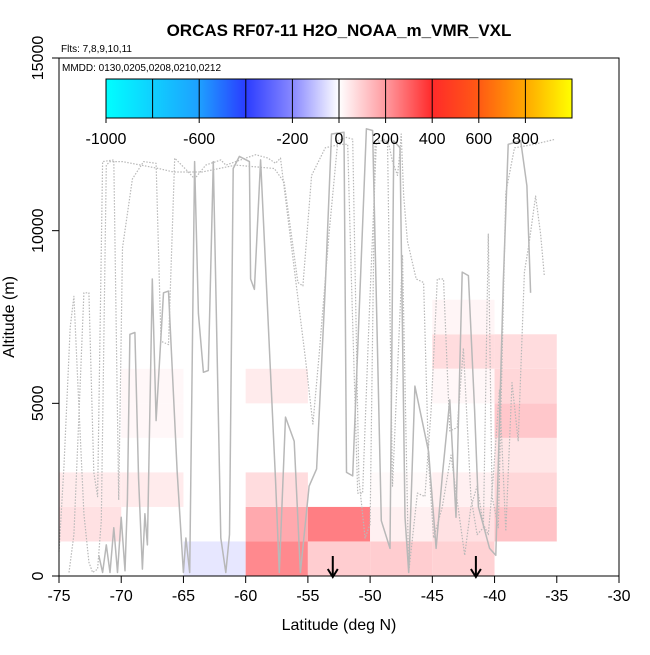  I want to click on x-tick-label: -55, so click(307, 596).